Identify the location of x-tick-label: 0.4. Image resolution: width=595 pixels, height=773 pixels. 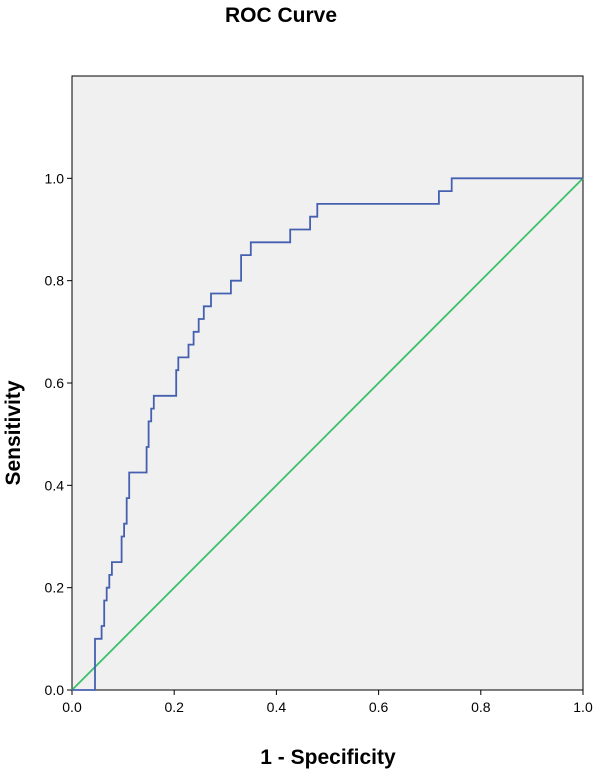
(277, 707).